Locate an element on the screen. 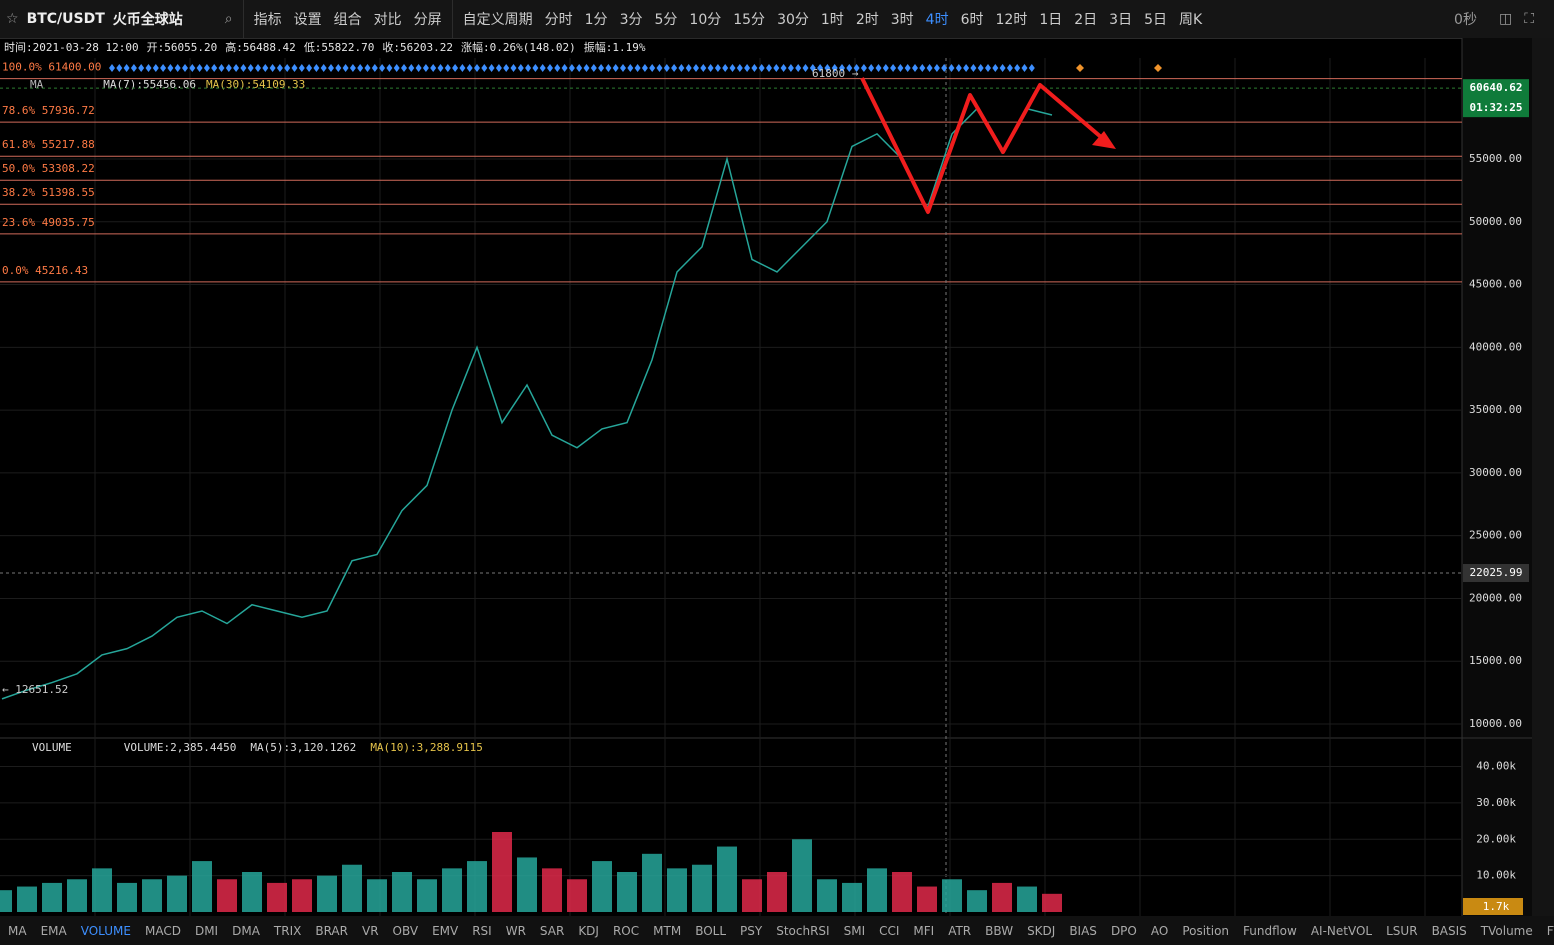  period-button: 1时 is located at coordinates (832, 20).